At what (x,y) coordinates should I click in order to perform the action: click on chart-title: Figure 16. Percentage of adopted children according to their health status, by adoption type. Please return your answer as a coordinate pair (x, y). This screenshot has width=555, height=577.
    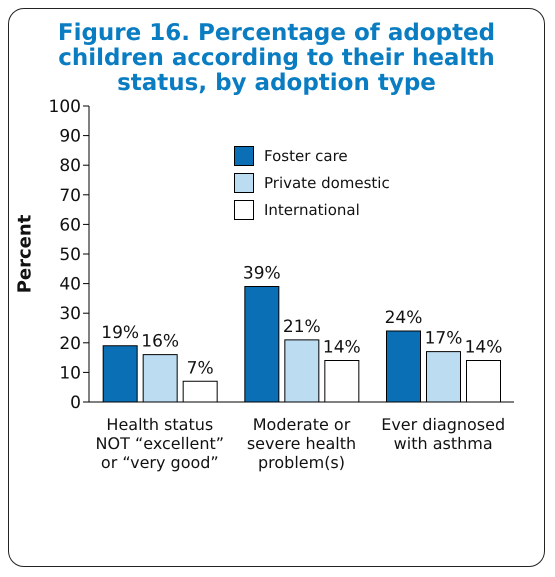
    Looking at the image, I should click on (276, 58).